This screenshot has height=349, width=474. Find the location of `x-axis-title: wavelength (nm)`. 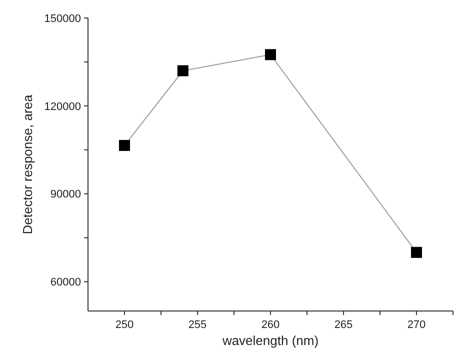

x-axis-title: wavelength (nm) is located at coordinates (270, 340).